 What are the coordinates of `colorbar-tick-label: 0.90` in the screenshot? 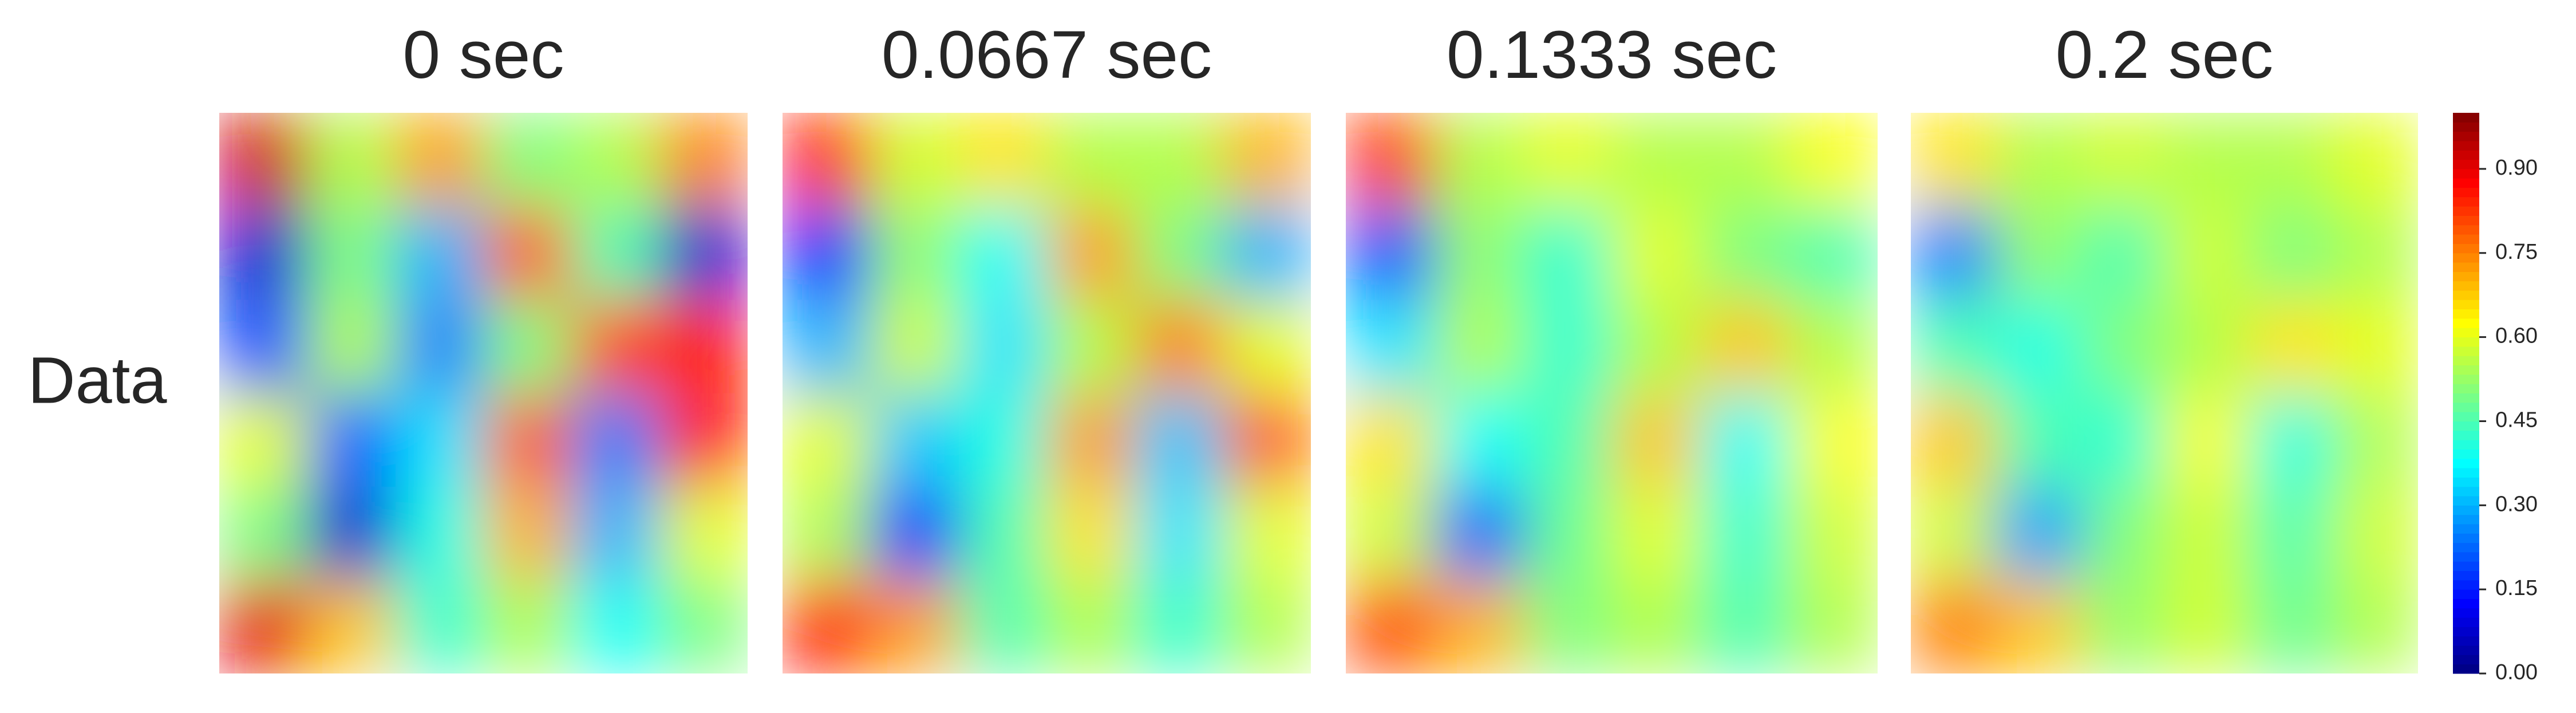 It's located at (2516, 168).